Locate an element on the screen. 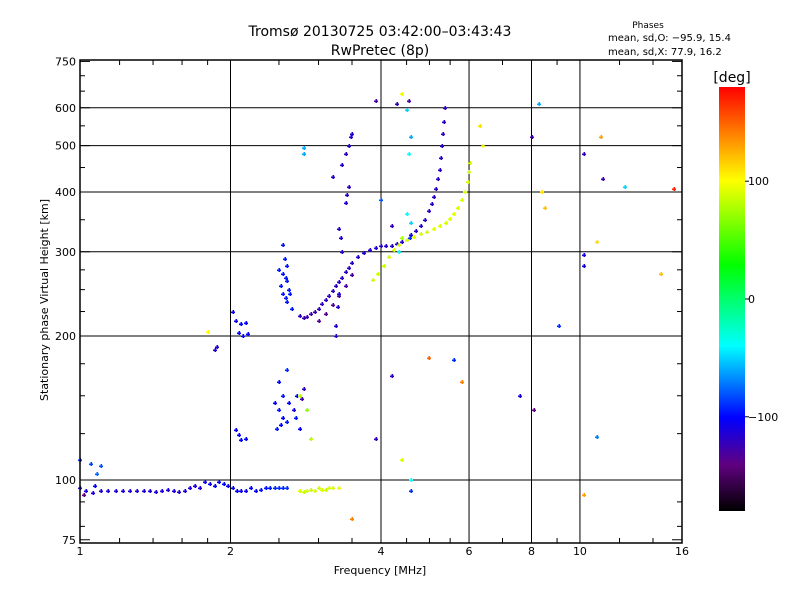  x-axis-label: Frequency [MHz] is located at coordinates (380, 570).